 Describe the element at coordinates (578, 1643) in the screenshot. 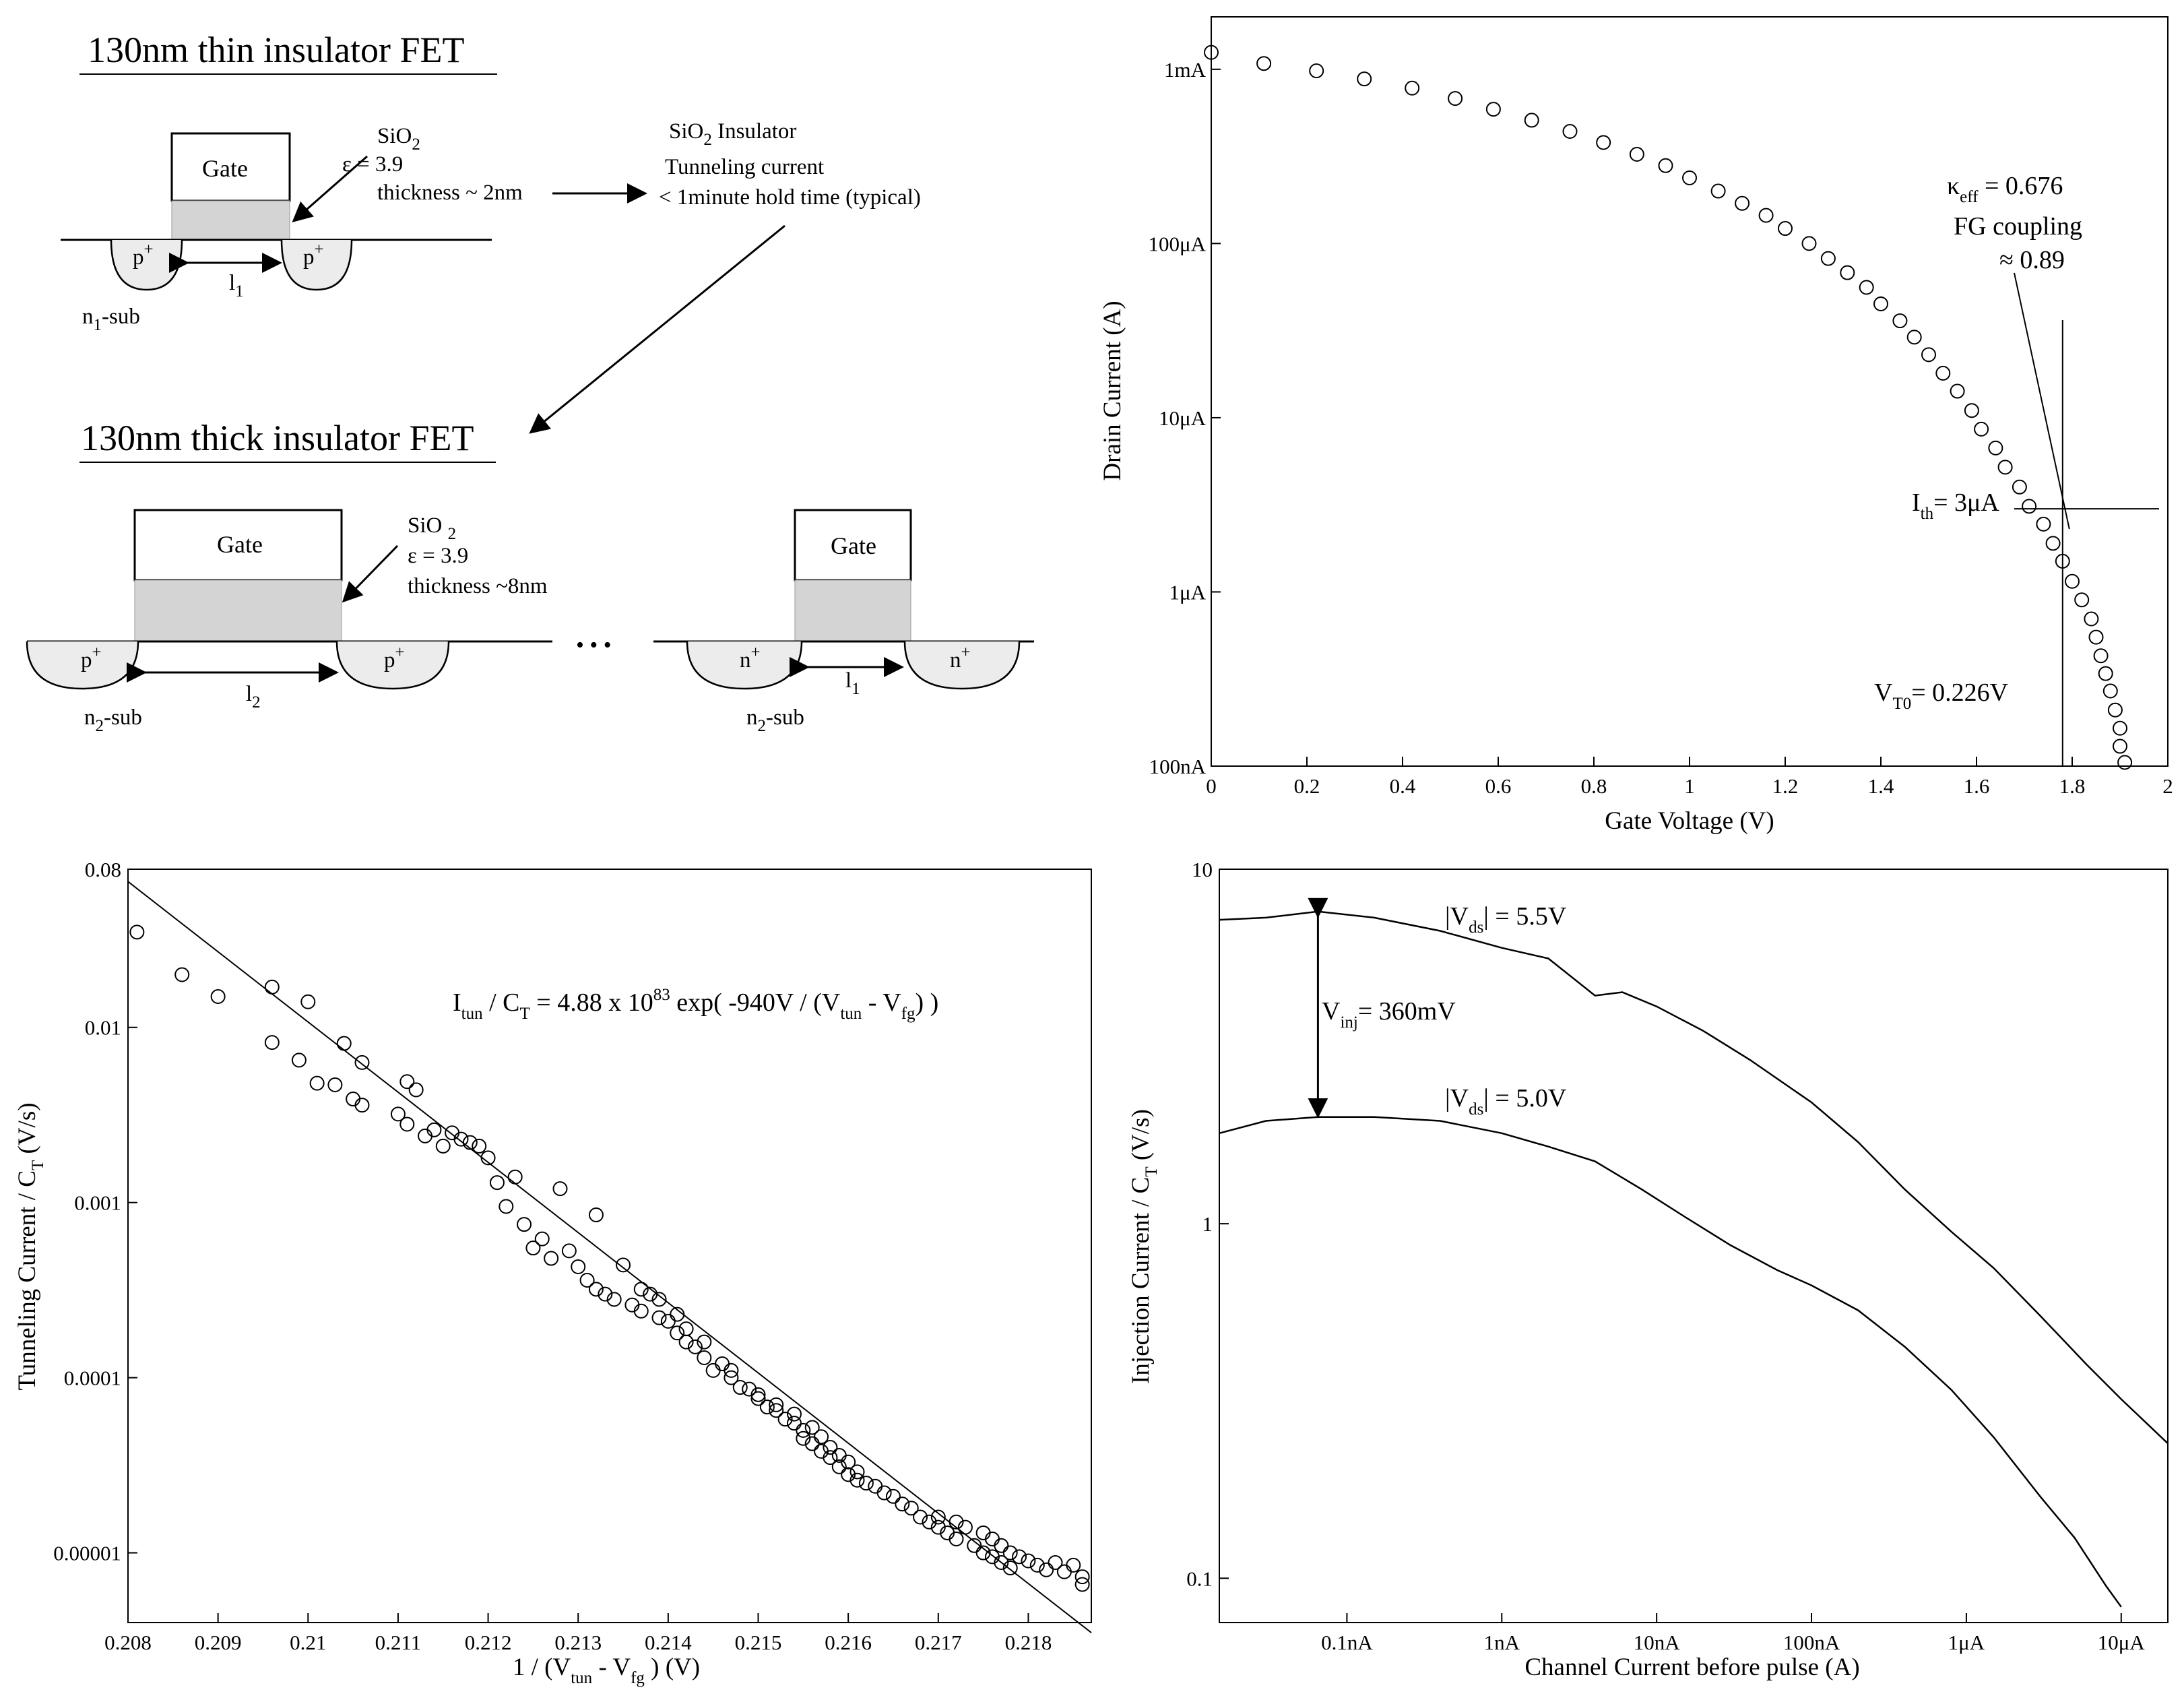

I see `chart2-xtick-label: 0.213` at that location.